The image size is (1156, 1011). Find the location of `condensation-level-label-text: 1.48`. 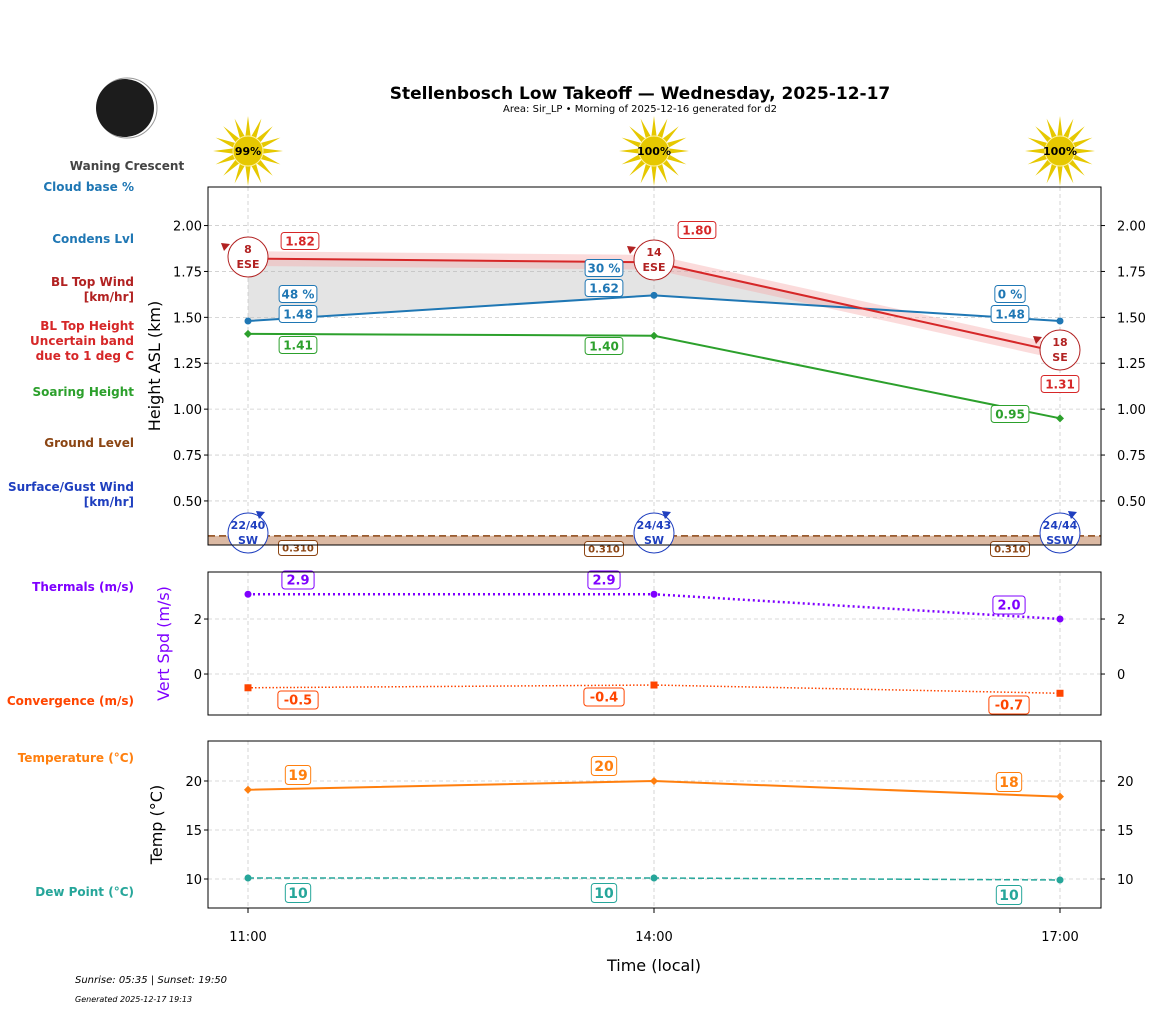

condensation-level-label-text: 1.48 is located at coordinates (1010, 314).